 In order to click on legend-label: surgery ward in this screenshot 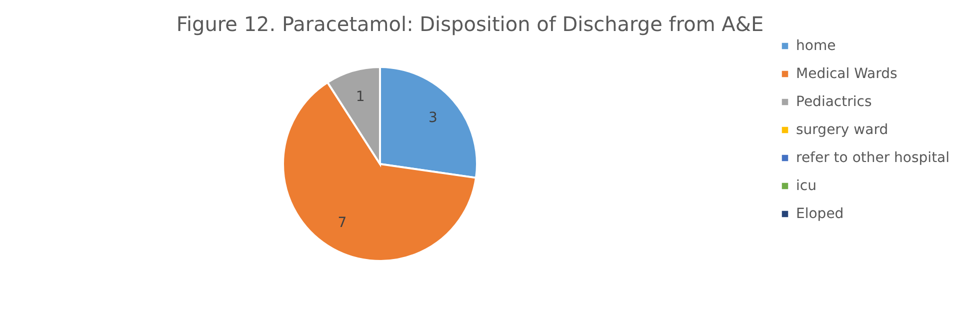, I will do `click(842, 130)`.